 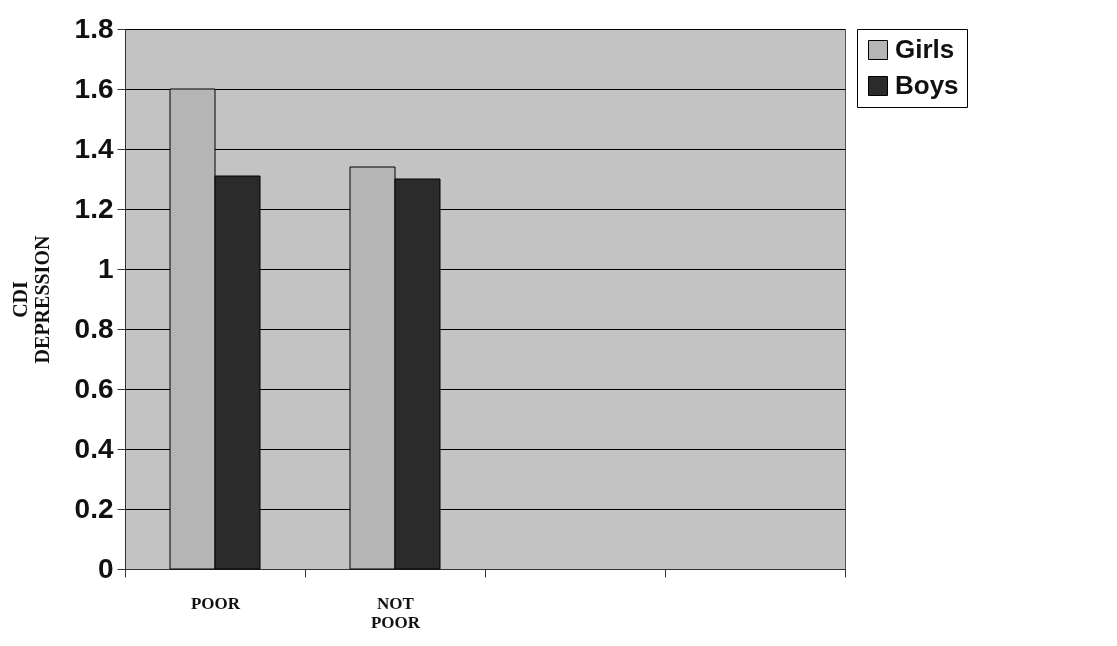 What do you see at coordinates (94, 448) in the screenshot?
I see `y-tick-label: 0.4` at bounding box center [94, 448].